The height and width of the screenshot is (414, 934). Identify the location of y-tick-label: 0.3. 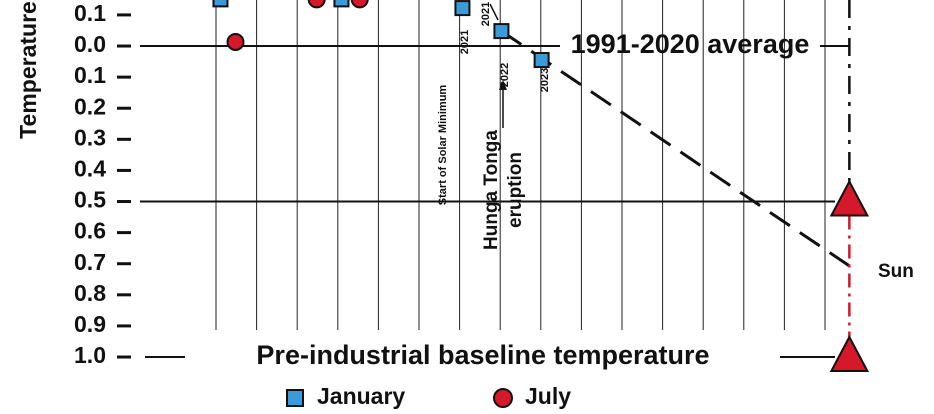
(90, 137).